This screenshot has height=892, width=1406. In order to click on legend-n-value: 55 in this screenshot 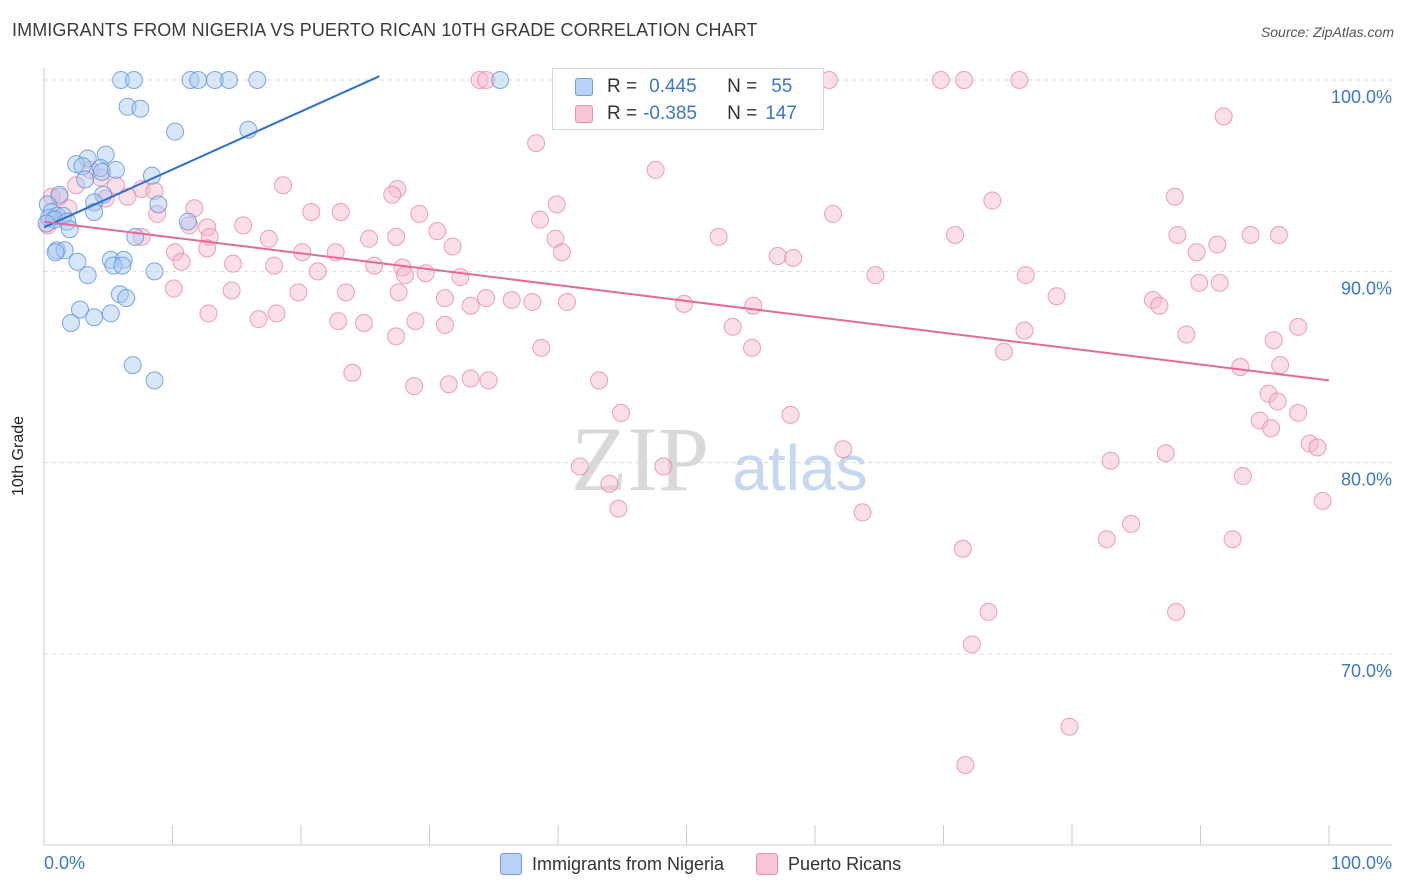, I will do `click(782, 86)`.